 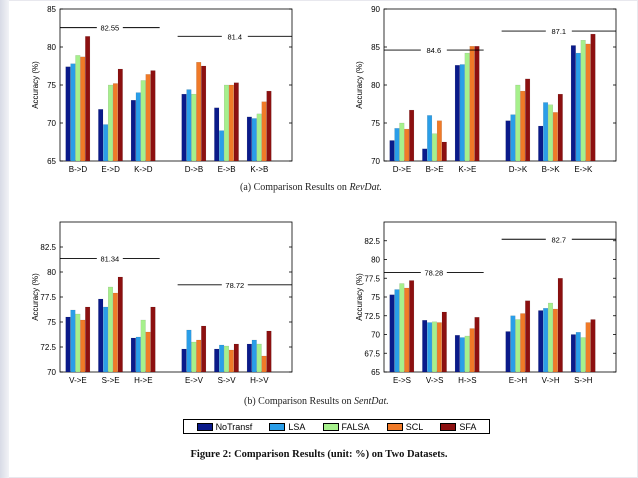 What do you see at coordinates (51, 272) in the screenshot?
I see `chart-3-ytick-label: 80` at bounding box center [51, 272].